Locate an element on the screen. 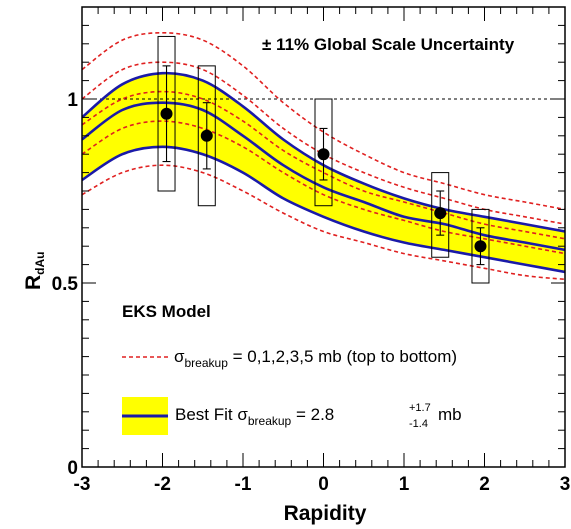 The image size is (571, 529). y-tick-label-0: 0 is located at coordinates (72, 468).